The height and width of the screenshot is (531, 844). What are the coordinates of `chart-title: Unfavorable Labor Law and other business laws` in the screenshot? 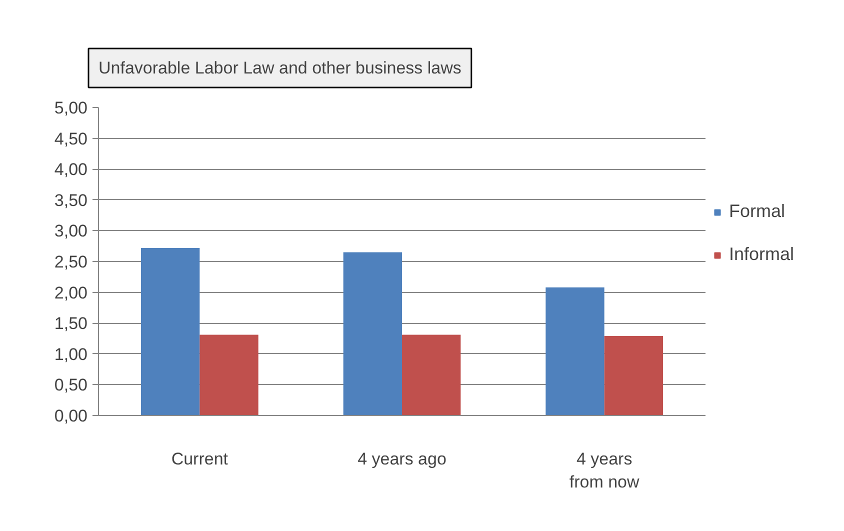 It's located at (280, 68).